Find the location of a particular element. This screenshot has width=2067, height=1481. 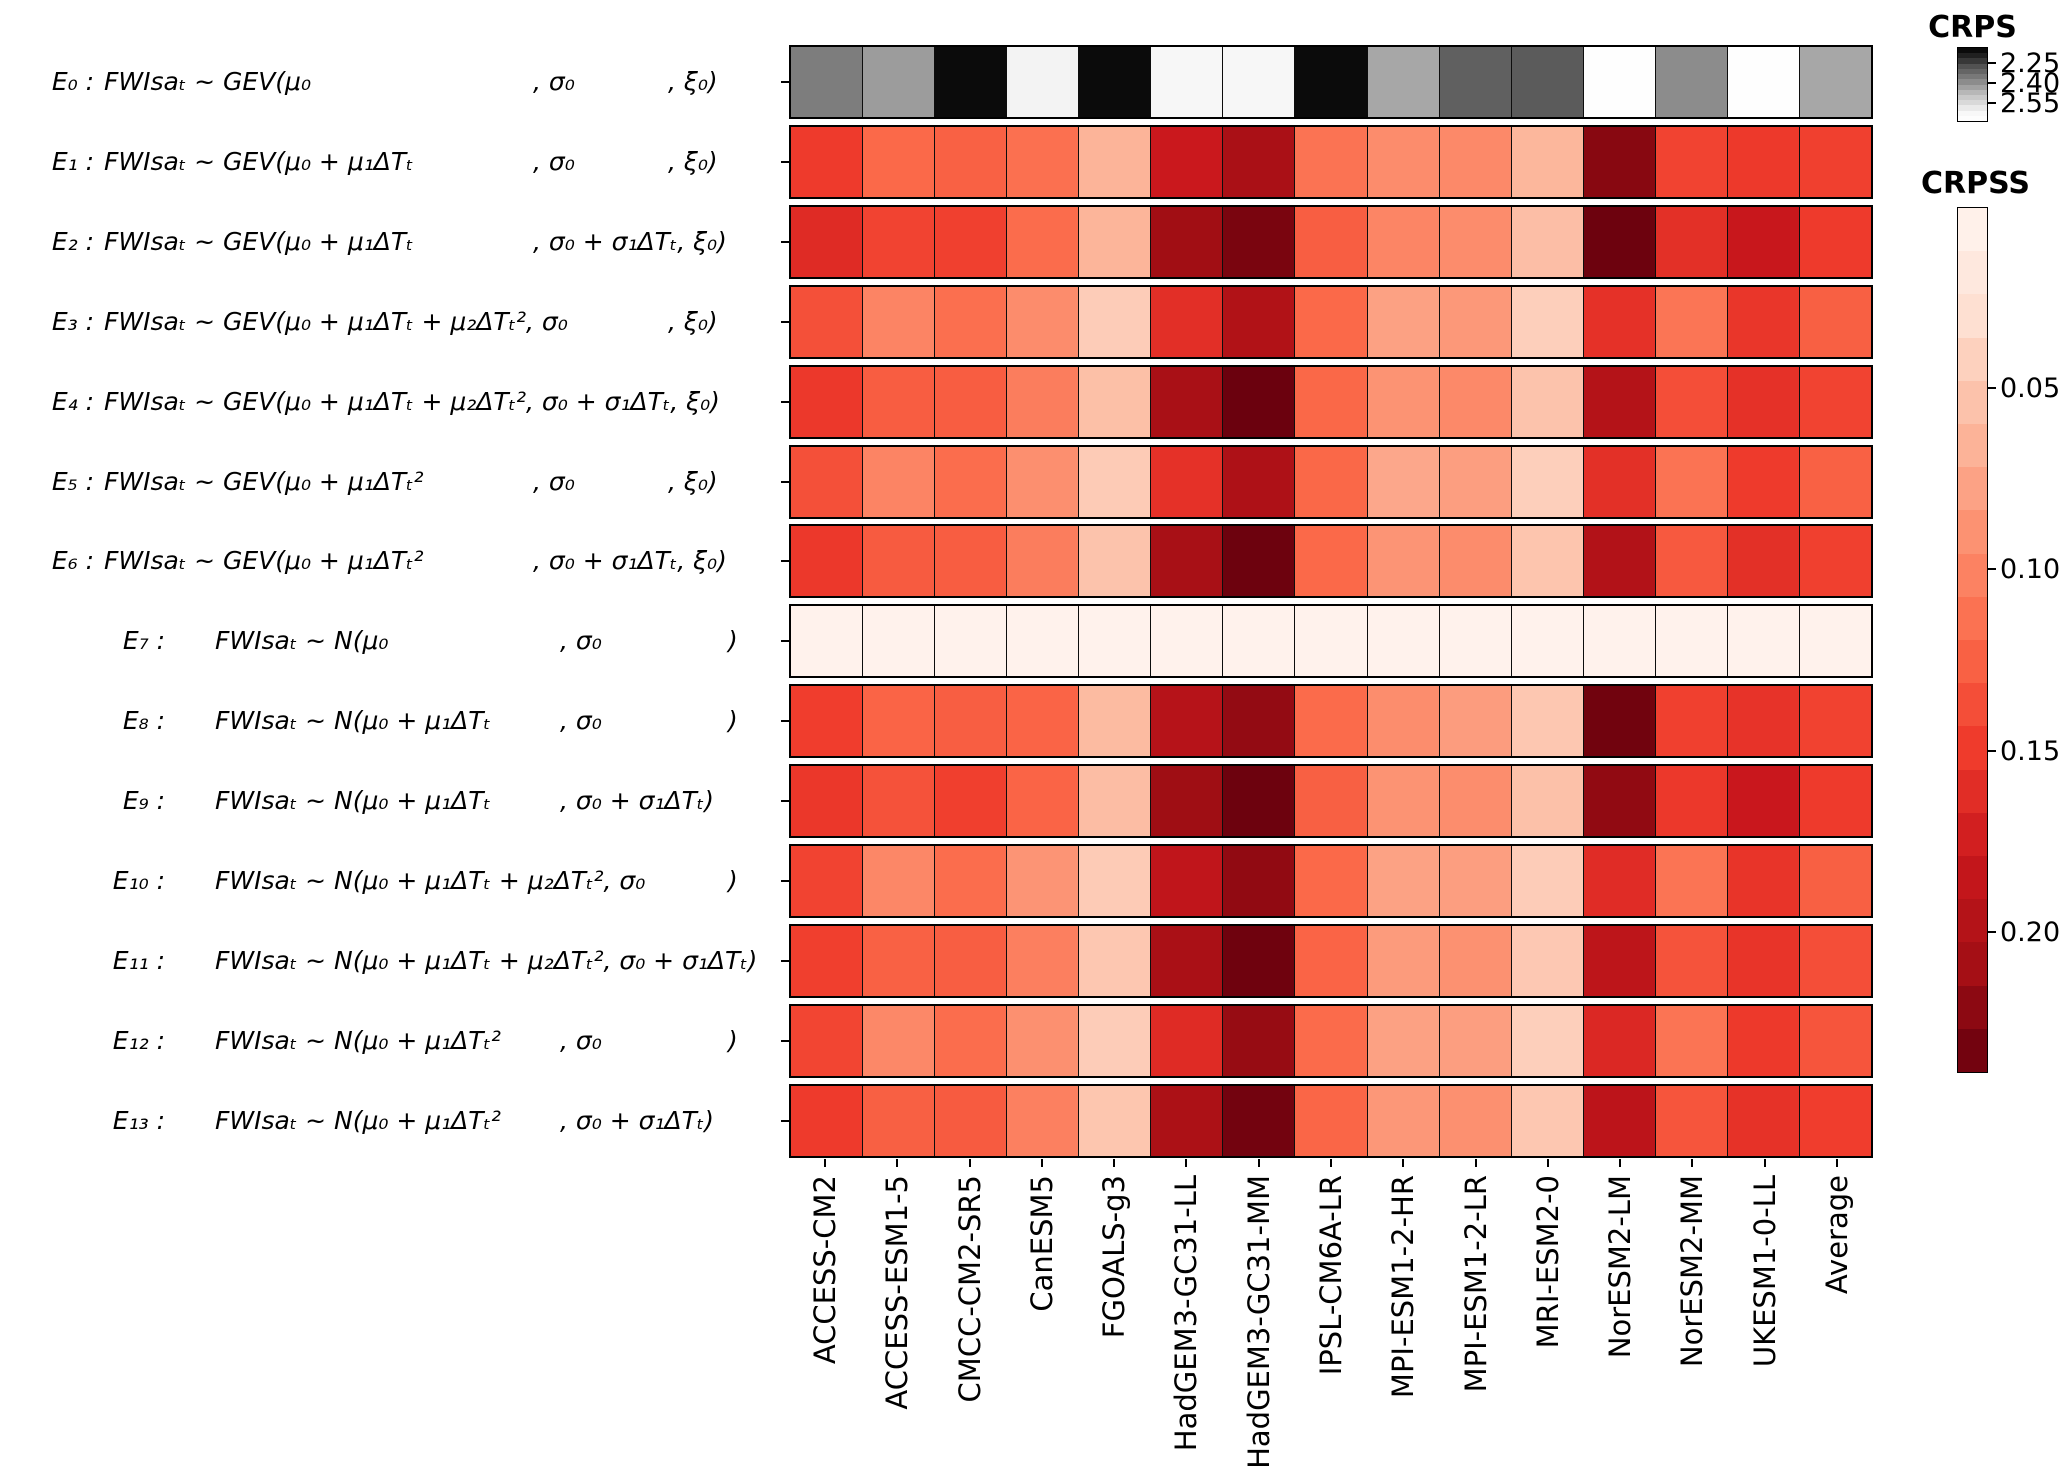

equation-label-E10: E₁₀ : FWIsaₜ ~ N(μ₀ + μ₁ΔTₜ + μ₂ΔTₜ², σ₀) is located at coordinates (392, 881).